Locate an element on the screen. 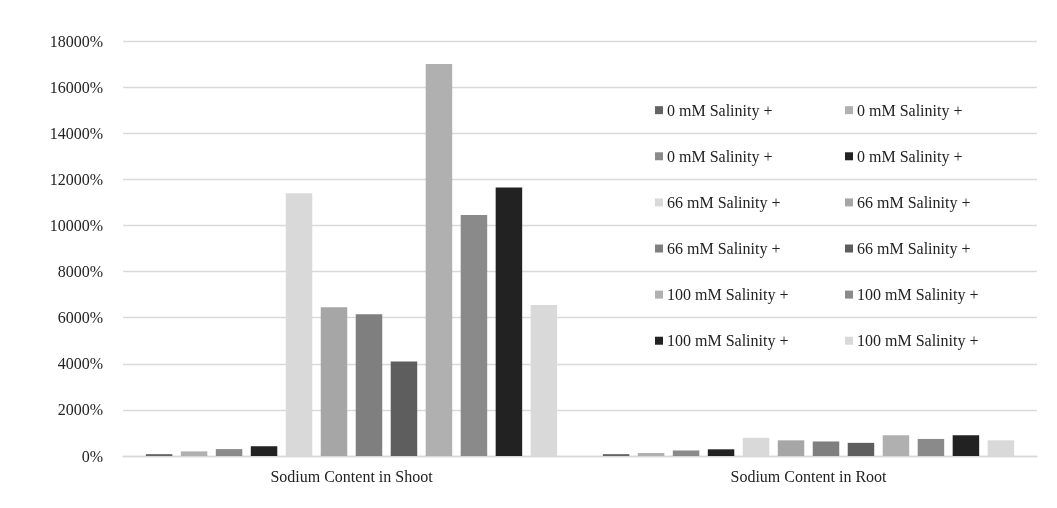 The image size is (1057, 508). x-tick-label: Sodium Content in Shoot is located at coordinates (352, 476).